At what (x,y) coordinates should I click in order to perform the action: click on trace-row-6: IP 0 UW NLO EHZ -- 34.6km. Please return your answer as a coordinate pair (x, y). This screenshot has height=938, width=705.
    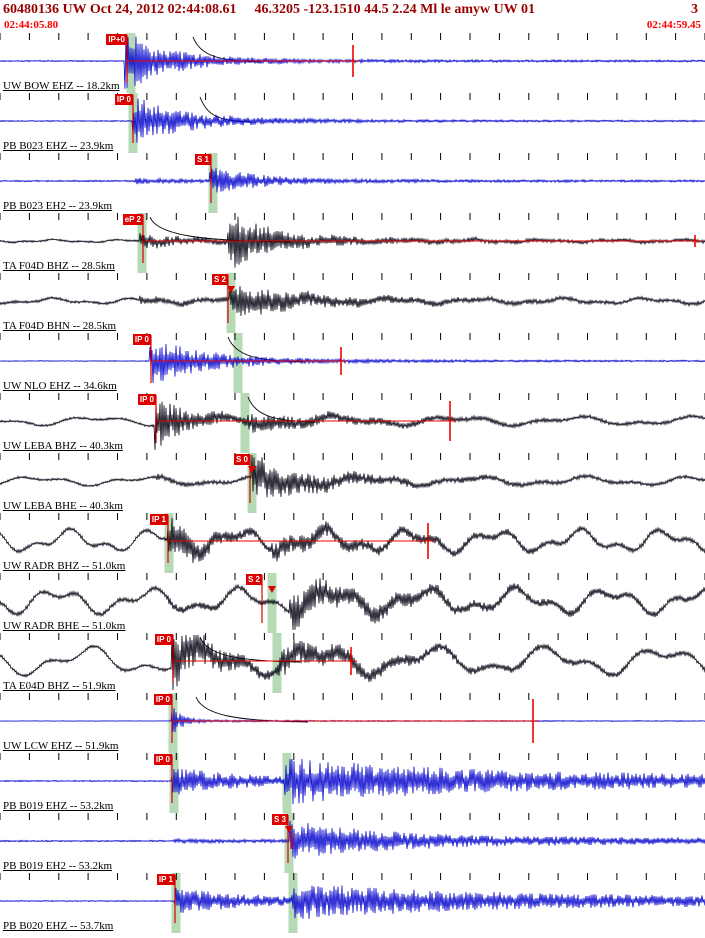
    Looking at the image, I should click on (352, 363).